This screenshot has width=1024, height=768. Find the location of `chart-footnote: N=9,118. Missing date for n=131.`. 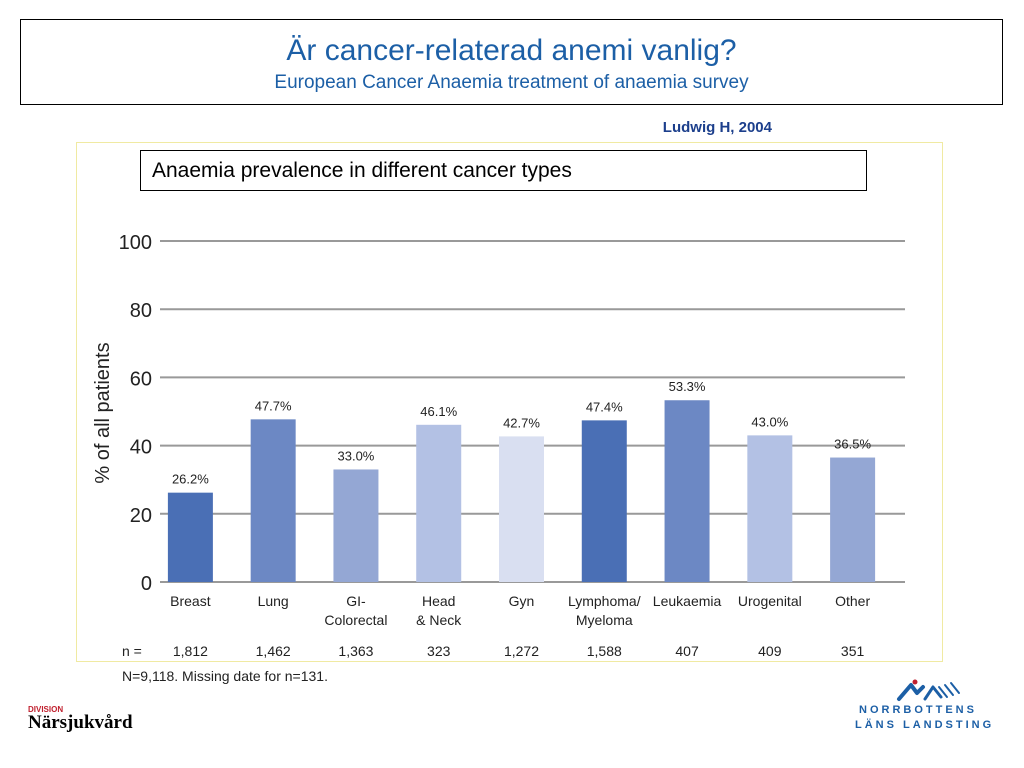

chart-footnote: N=9,118. Missing date for n=131. is located at coordinates (225, 676).